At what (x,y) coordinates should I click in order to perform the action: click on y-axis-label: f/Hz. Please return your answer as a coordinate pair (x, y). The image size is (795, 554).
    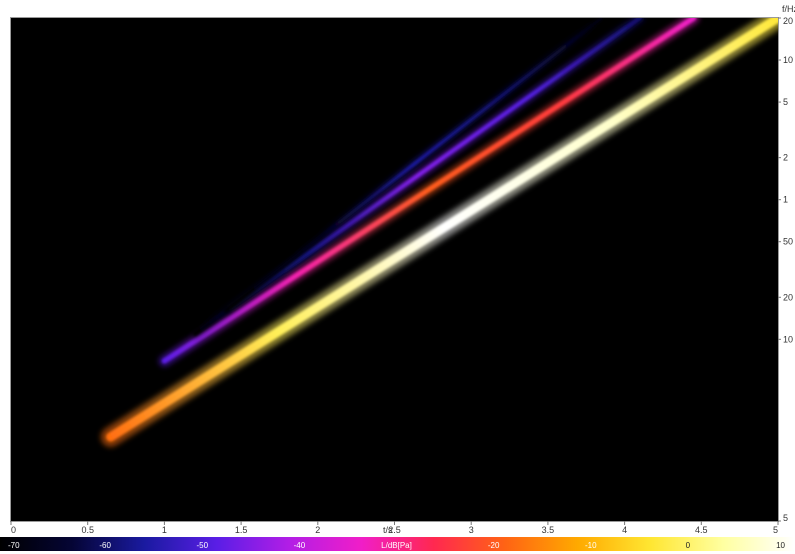
    Looking at the image, I should click on (788, 9).